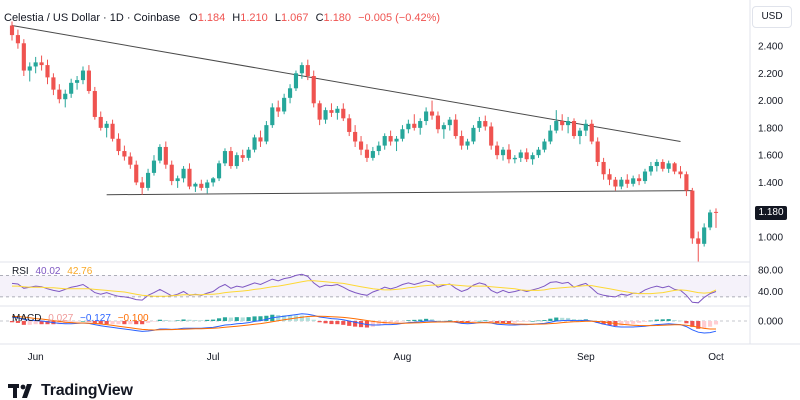 This screenshot has height=400, width=800. Describe the element at coordinates (20, 391) in the screenshot. I see `tradingview-mark-icon` at that location.